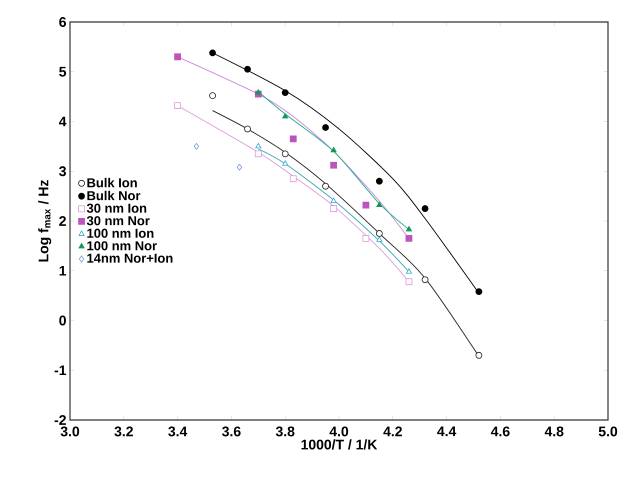 Image resolution: width=632 pixels, height=482 pixels. Describe the element at coordinates (45, 221) in the screenshot. I see `y-axis-title: Log f$_{max}$ / Hz` at that location.